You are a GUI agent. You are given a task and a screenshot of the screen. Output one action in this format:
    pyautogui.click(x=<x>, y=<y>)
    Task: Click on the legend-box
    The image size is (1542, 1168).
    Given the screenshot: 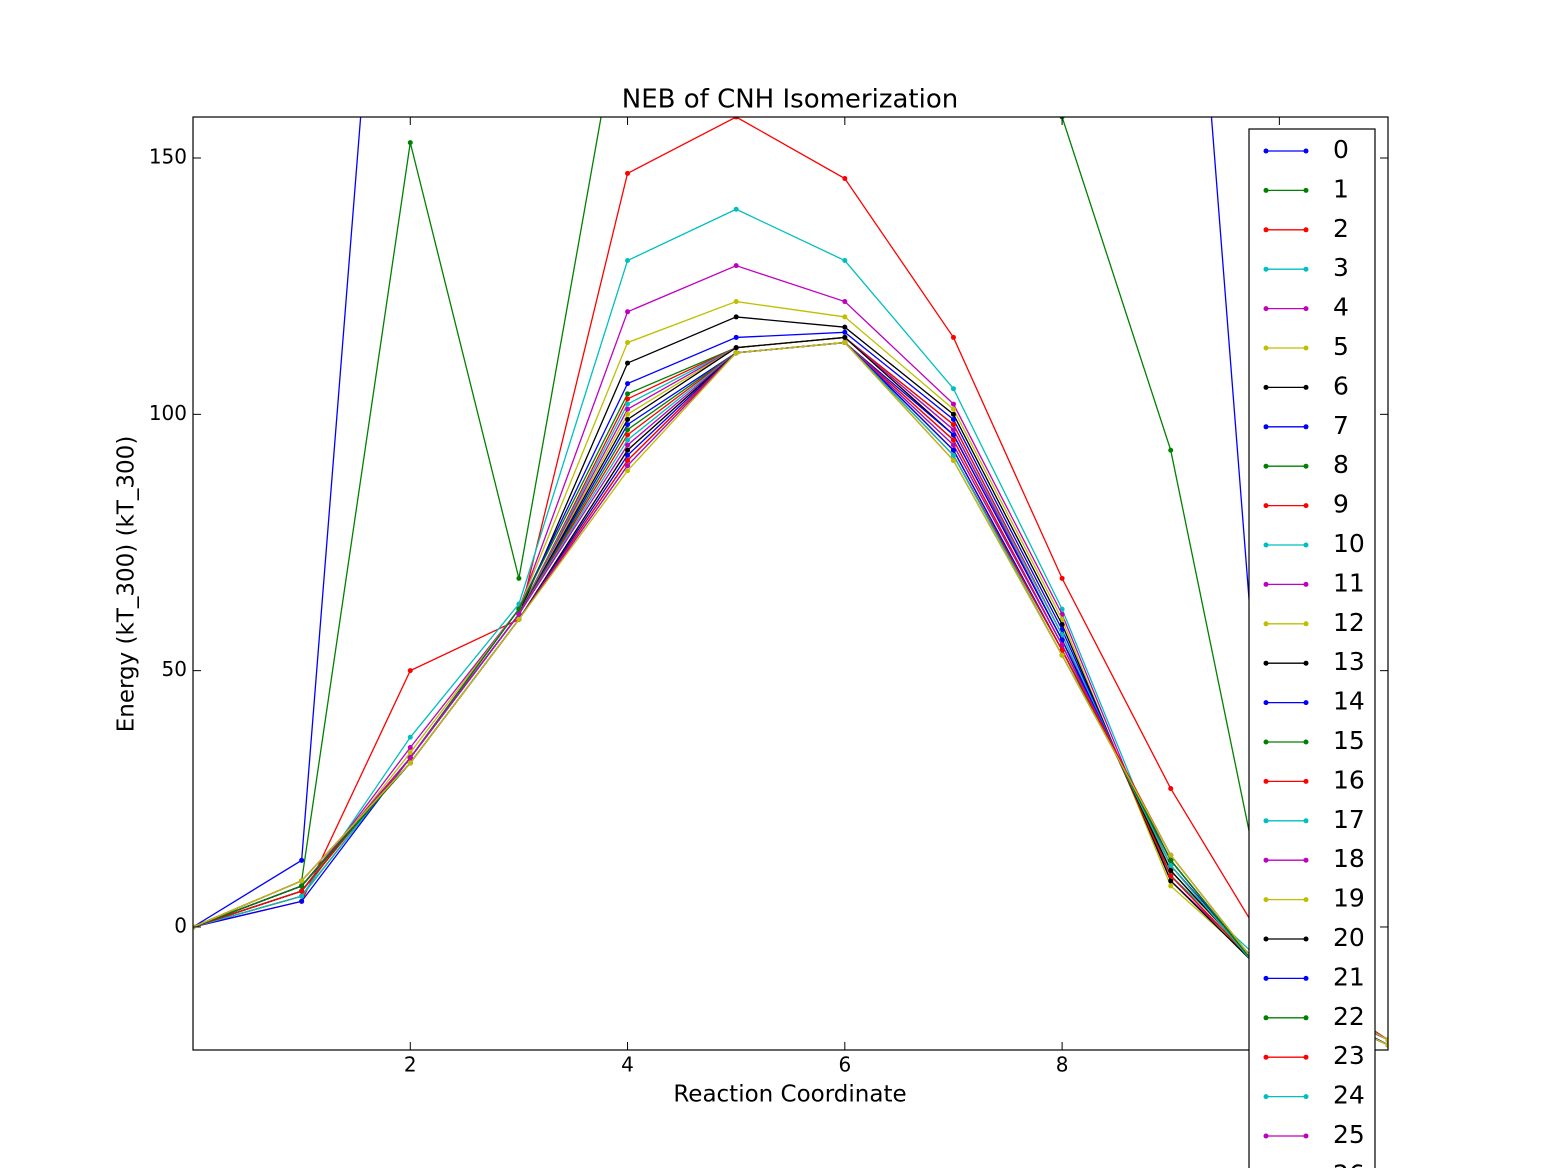 What is the action you would take?
    pyautogui.click(x=1312, y=648)
    